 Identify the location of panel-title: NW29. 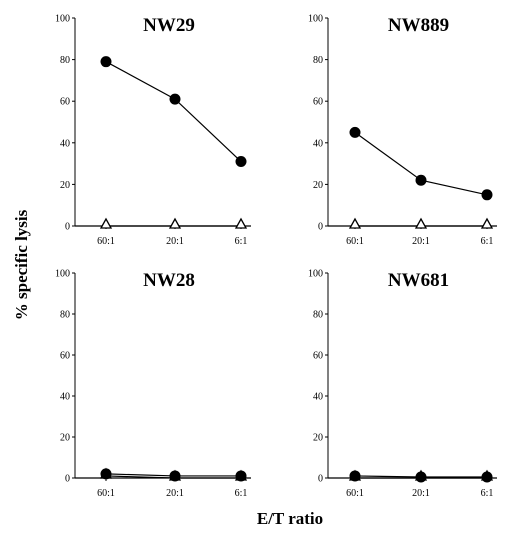
(169, 25).